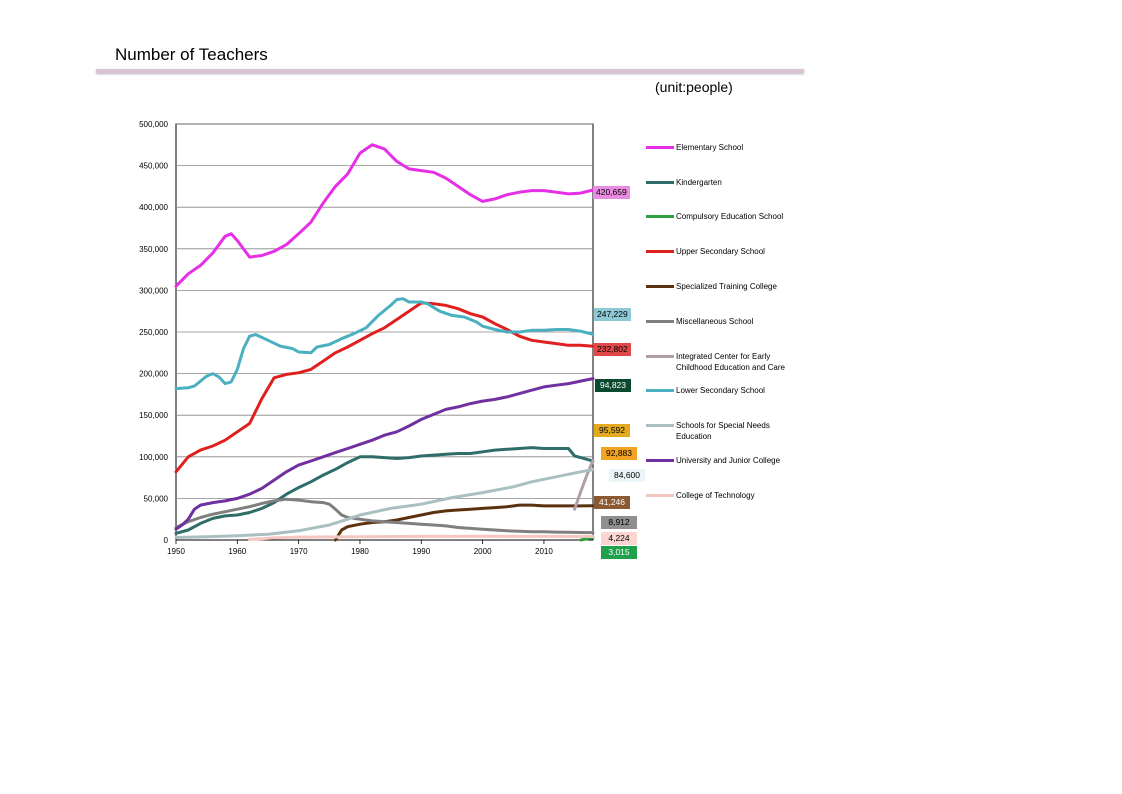 This screenshot has width=1122, height=794. Describe the element at coordinates (421, 551) in the screenshot. I see `x-tick-label: 1990` at that location.